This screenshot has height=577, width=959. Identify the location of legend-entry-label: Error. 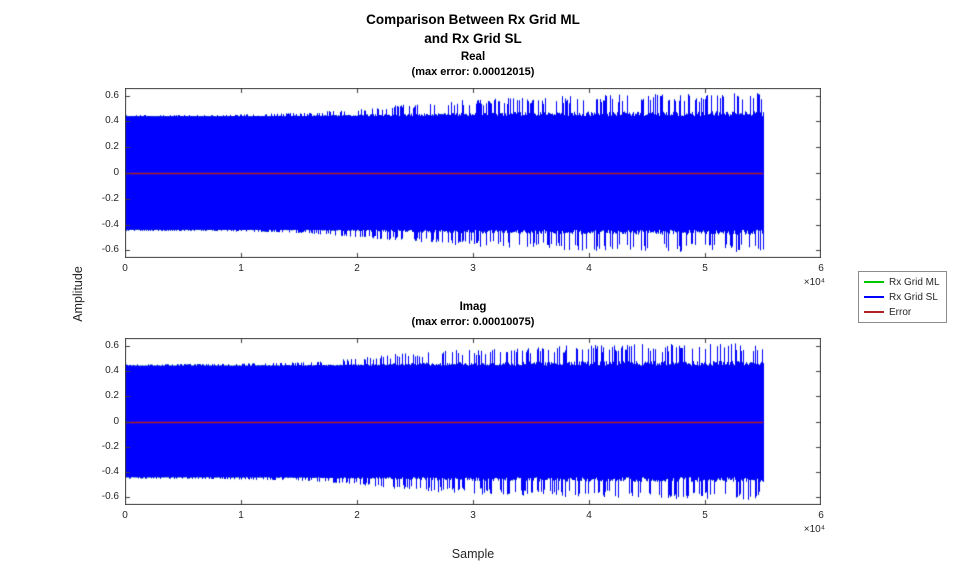
(900, 312).